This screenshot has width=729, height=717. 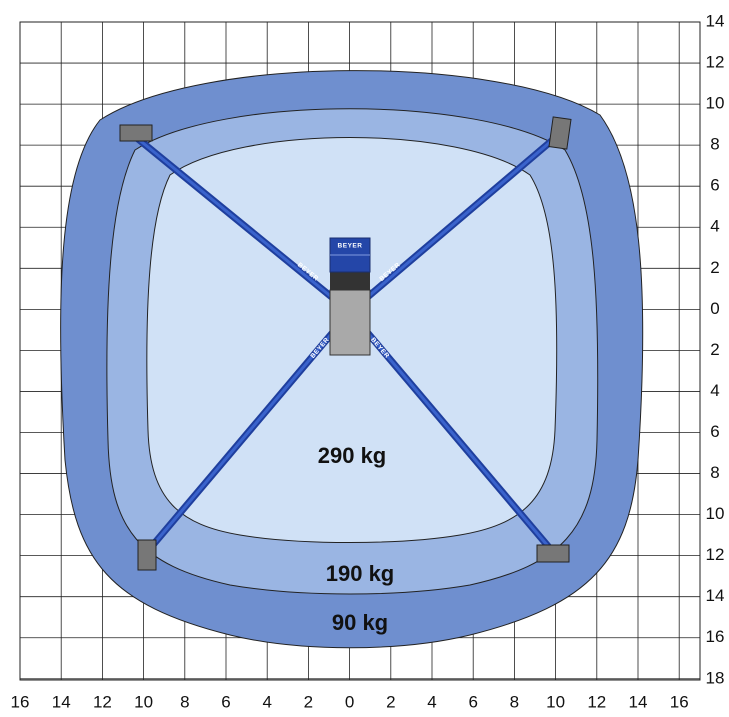 I want to click on y-axis-label: 0, so click(x=714, y=308).